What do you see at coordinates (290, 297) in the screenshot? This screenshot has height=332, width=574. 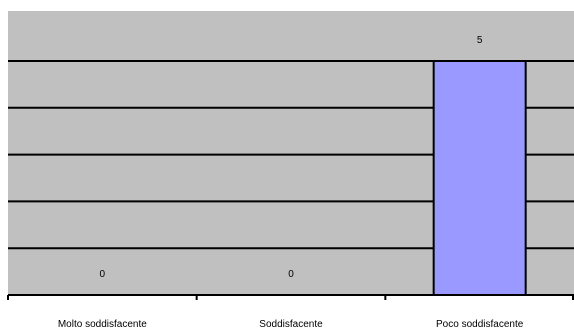 I see `x-axis-ticks` at bounding box center [290, 297].